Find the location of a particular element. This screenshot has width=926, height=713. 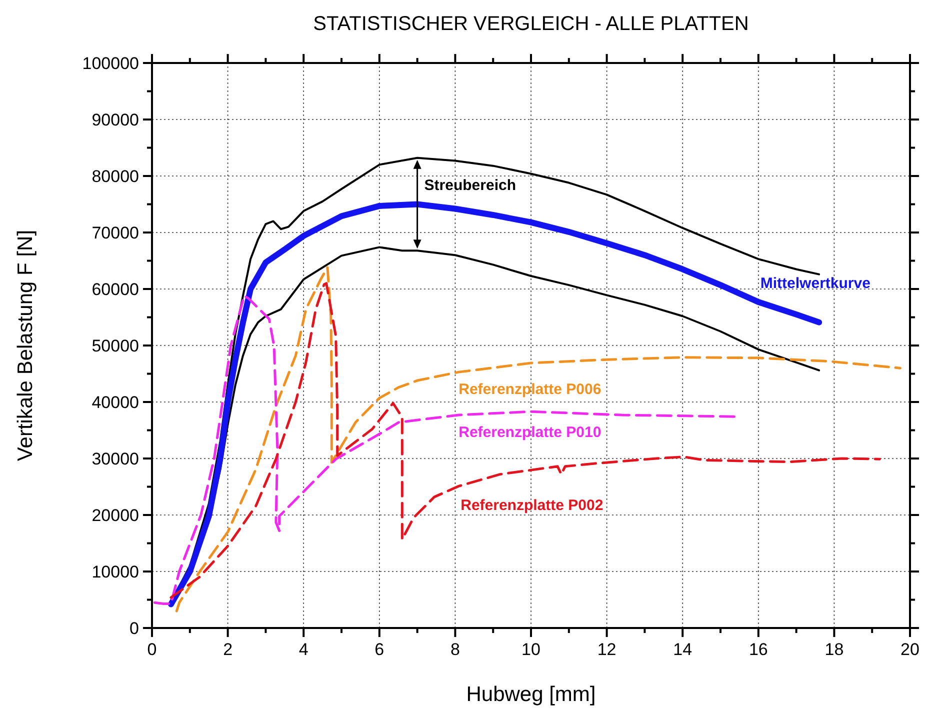

y-tick-label: 80000 is located at coordinates (115, 176).